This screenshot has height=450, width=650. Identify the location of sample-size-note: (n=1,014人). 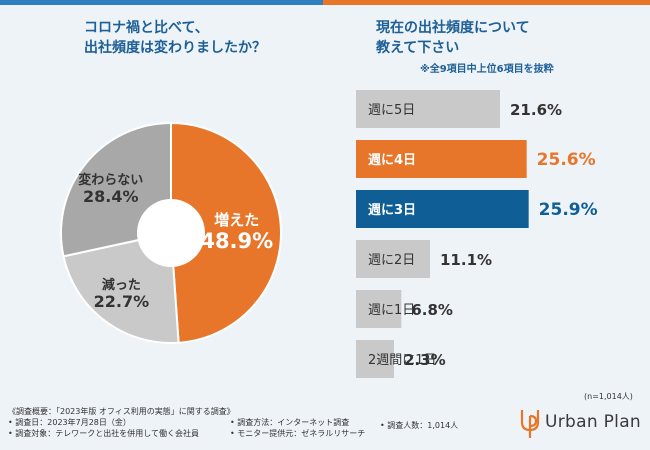
(608, 396).